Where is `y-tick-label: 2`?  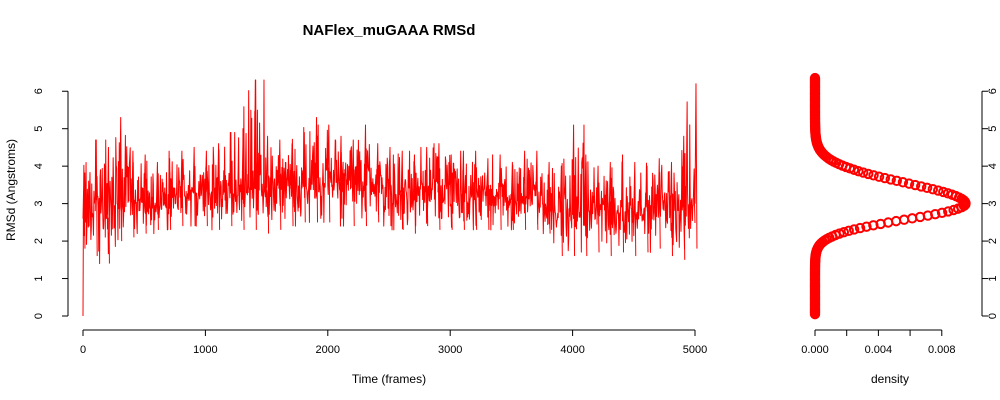
y-tick-label: 2 is located at coordinates (39, 241).